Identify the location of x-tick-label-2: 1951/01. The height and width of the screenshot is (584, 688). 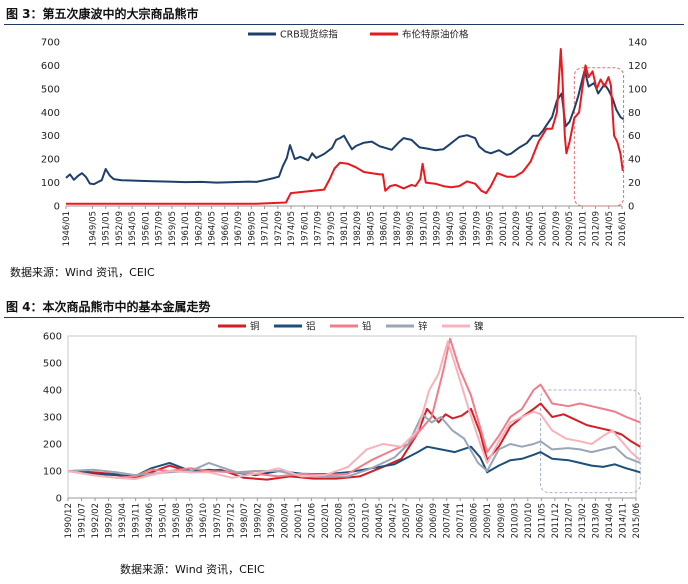
(107, 228).